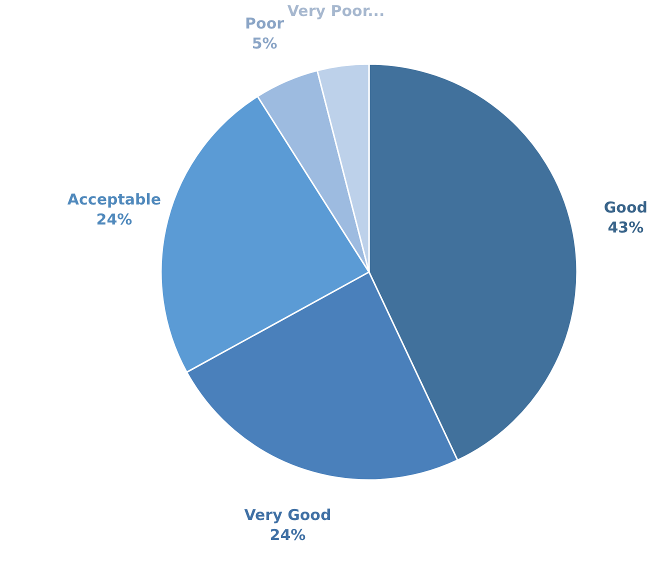 The image size is (662, 562). Describe the element at coordinates (265, 43) in the screenshot. I see `data-label: 5%` at that location.